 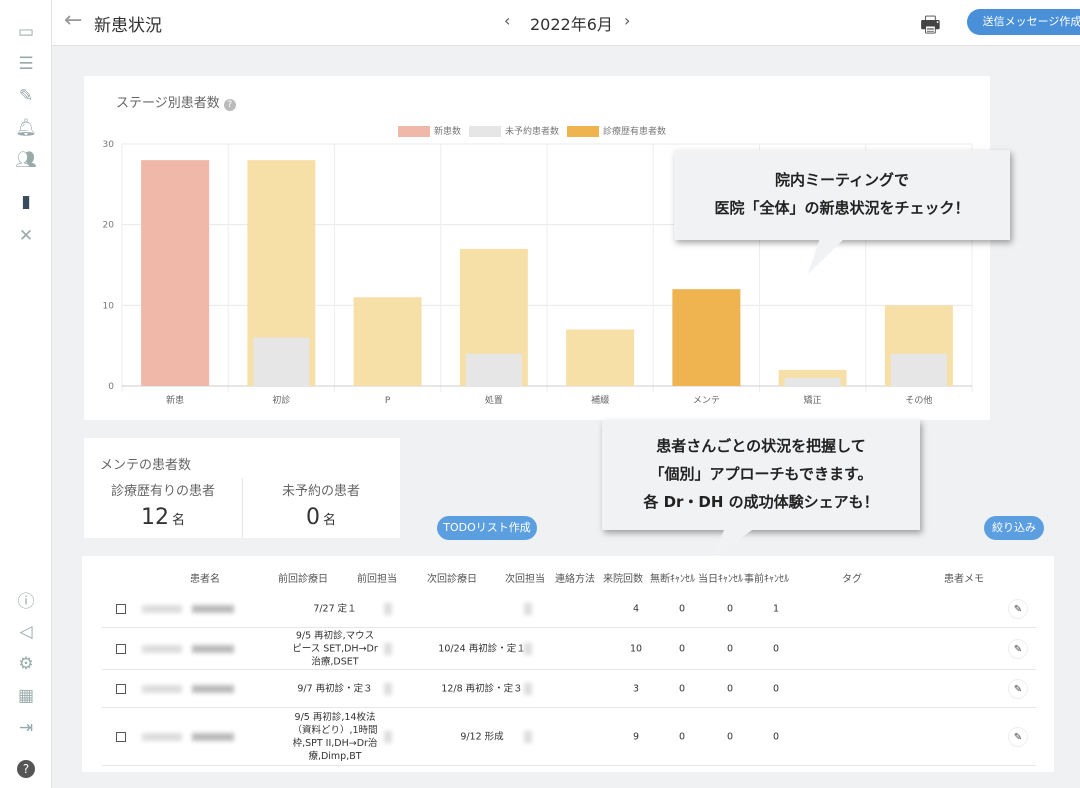 I want to click on calendar-icon: ▭, so click(x=26, y=32).